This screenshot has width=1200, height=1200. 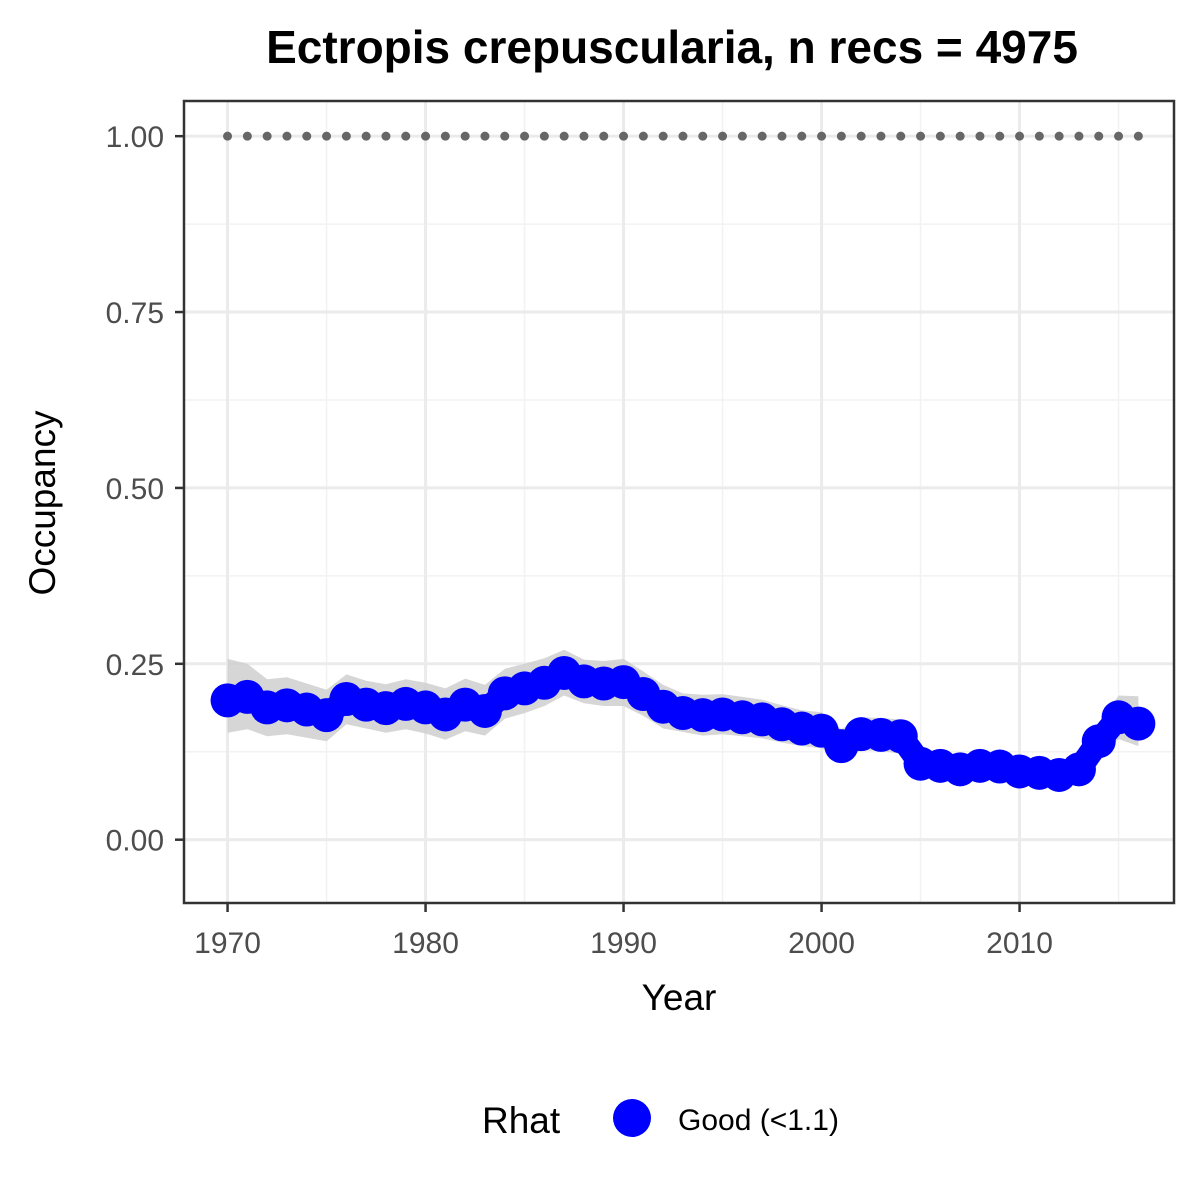 I want to click on y-tick-label: 0.75, so click(x=135, y=313).